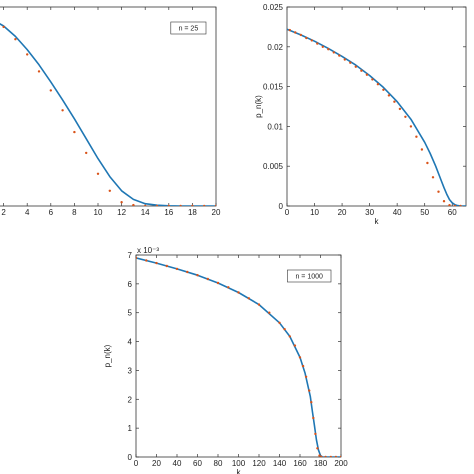  Describe the element at coordinates (121, 212) in the screenshot. I see `x-tick-label: 12` at that location.